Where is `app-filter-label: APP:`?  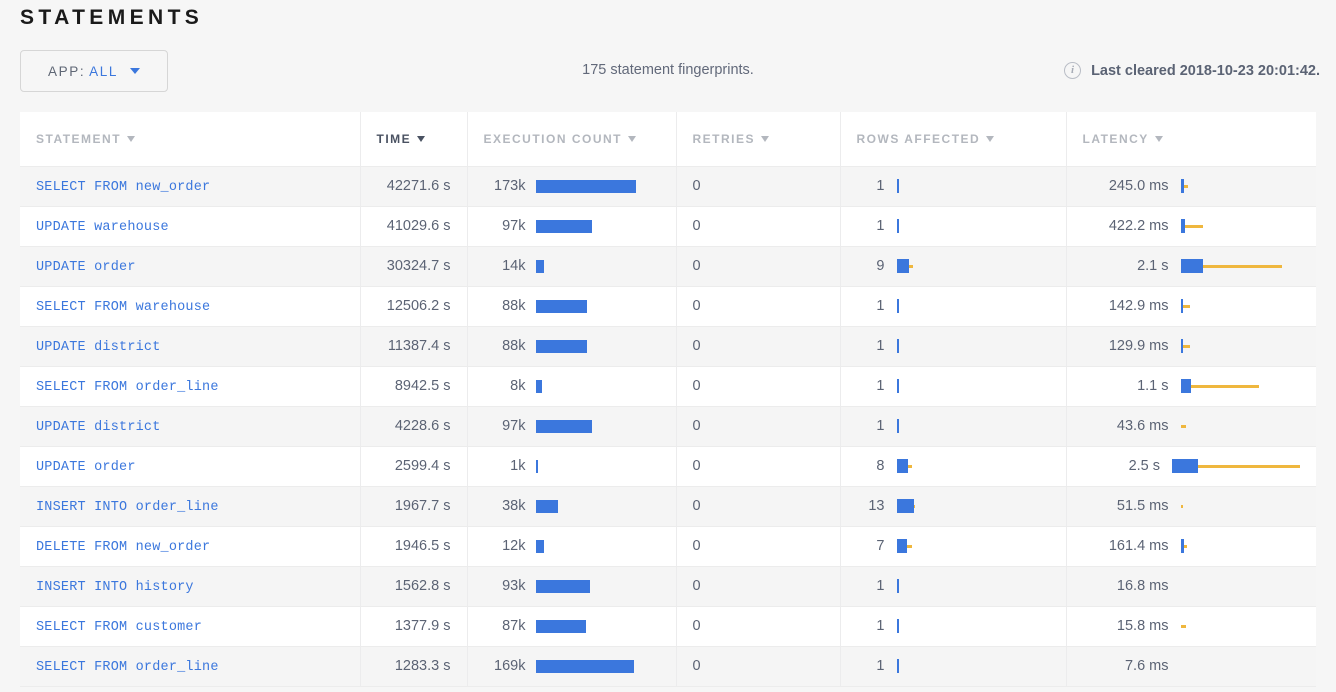
app-filter-label: APP: is located at coordinates (67, 71).